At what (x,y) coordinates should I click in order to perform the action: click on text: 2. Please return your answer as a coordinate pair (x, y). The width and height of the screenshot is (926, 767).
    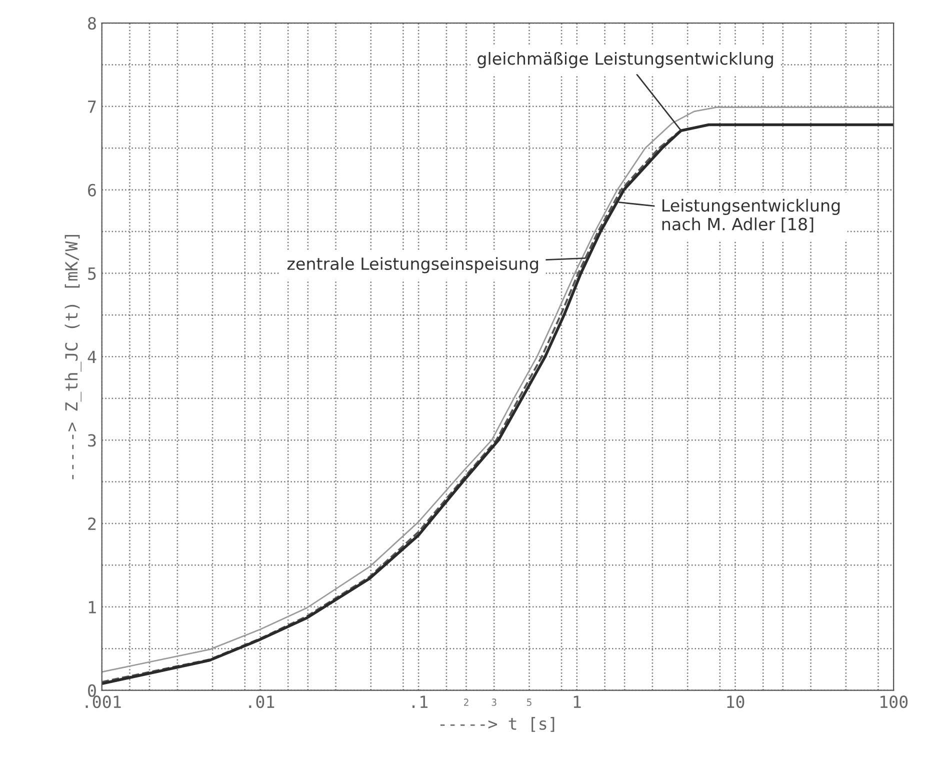
    Looking at the image, I should click on (466, 702).